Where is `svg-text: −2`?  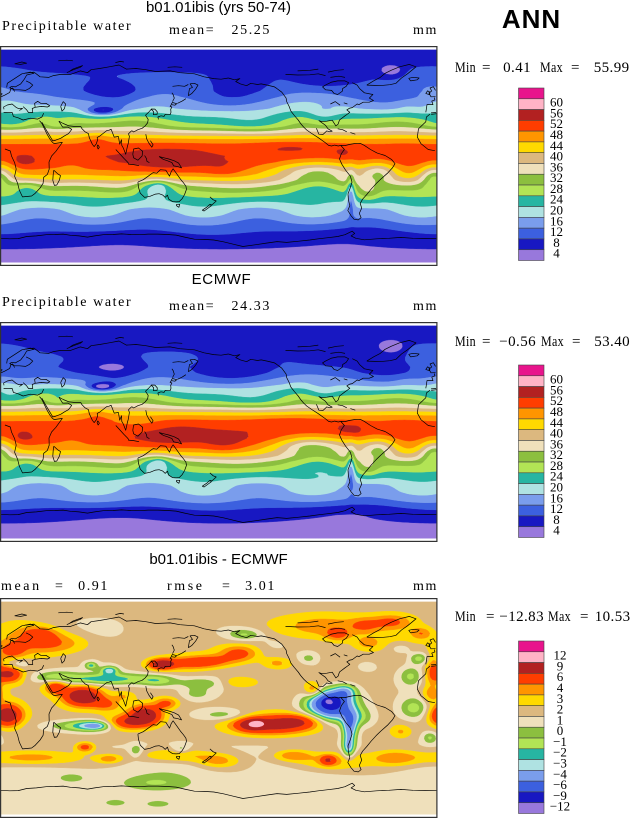 svg-text: −2 is located at coordinates (560, 751).